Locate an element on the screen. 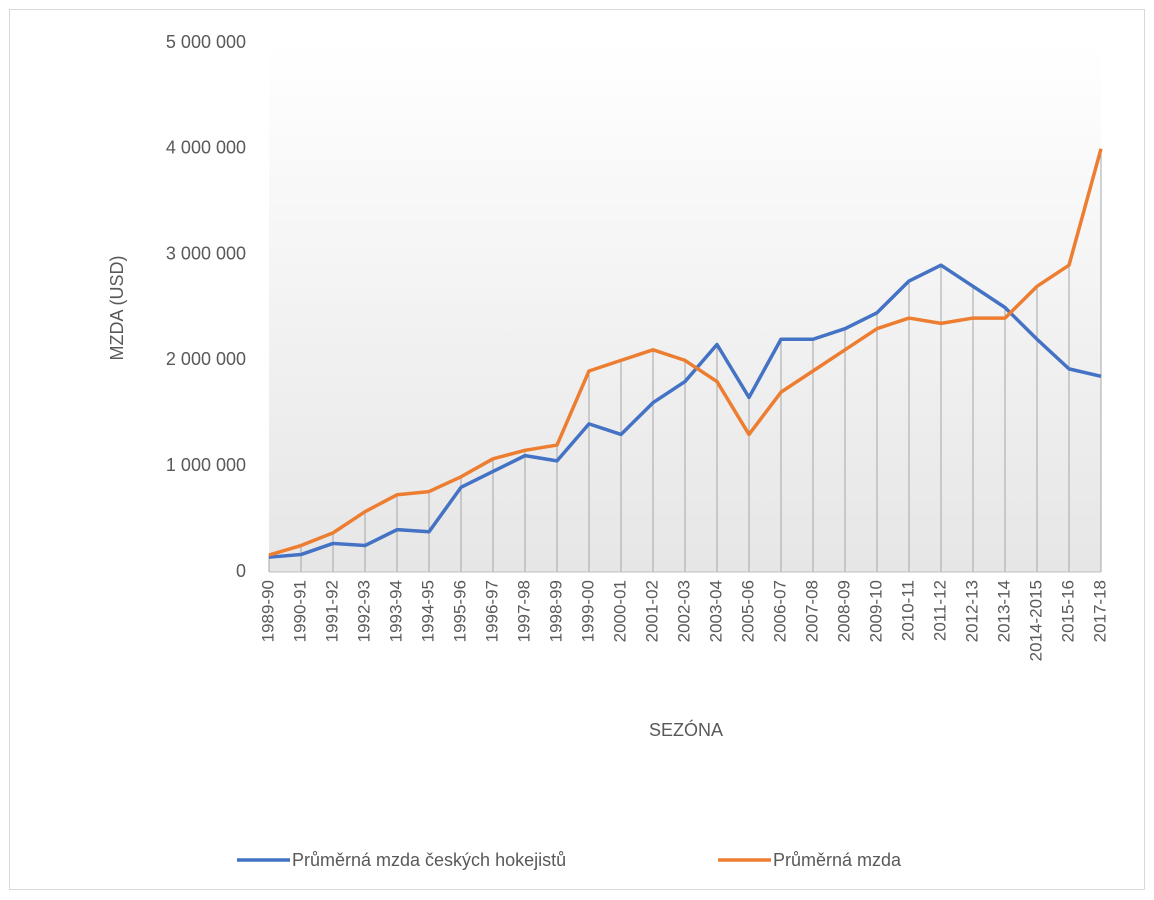 The width and height of the screenshot is (1154, 900). x-tick-label: 1998-99 is located at coordinates (555, 611).